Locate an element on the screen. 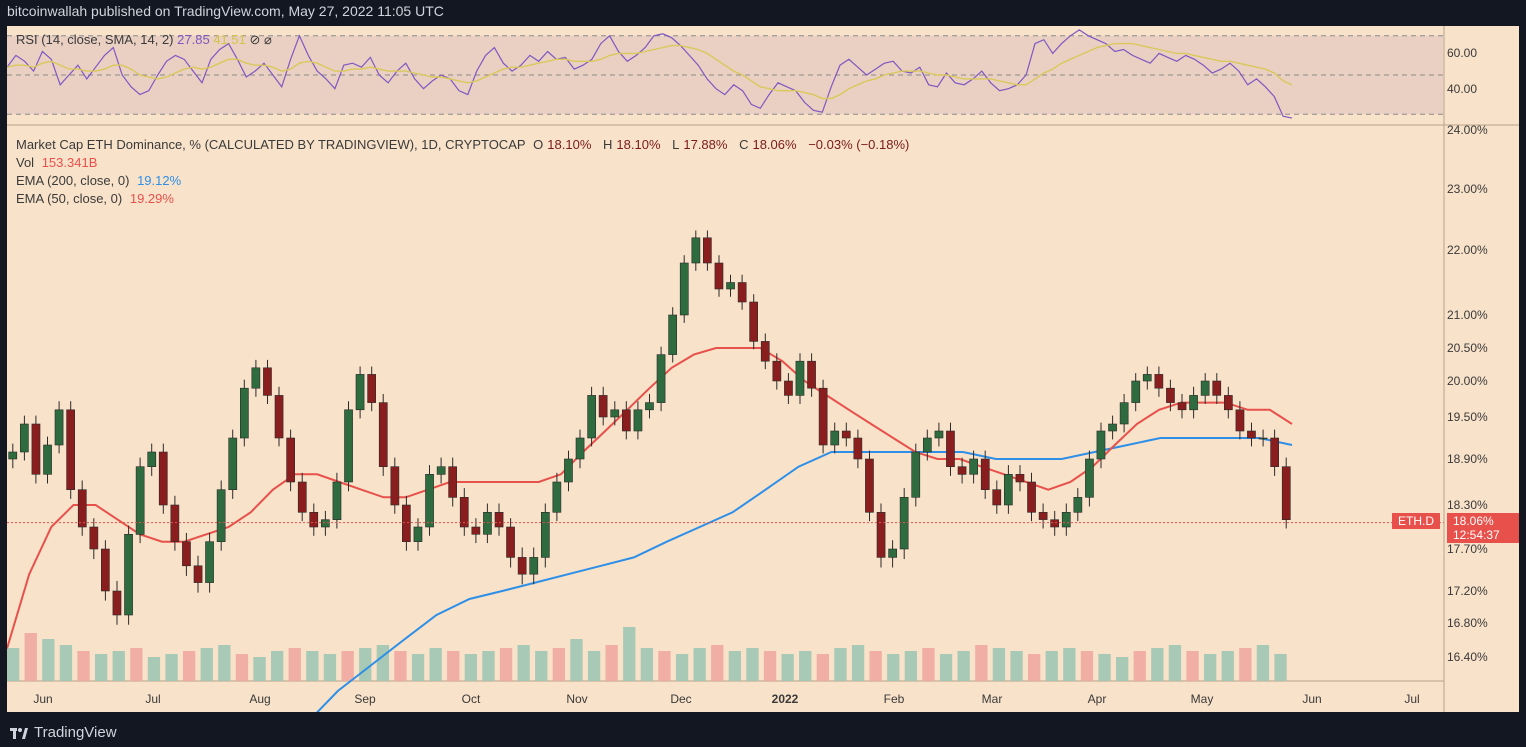  rsi-band is located at coordinates (725, 75).